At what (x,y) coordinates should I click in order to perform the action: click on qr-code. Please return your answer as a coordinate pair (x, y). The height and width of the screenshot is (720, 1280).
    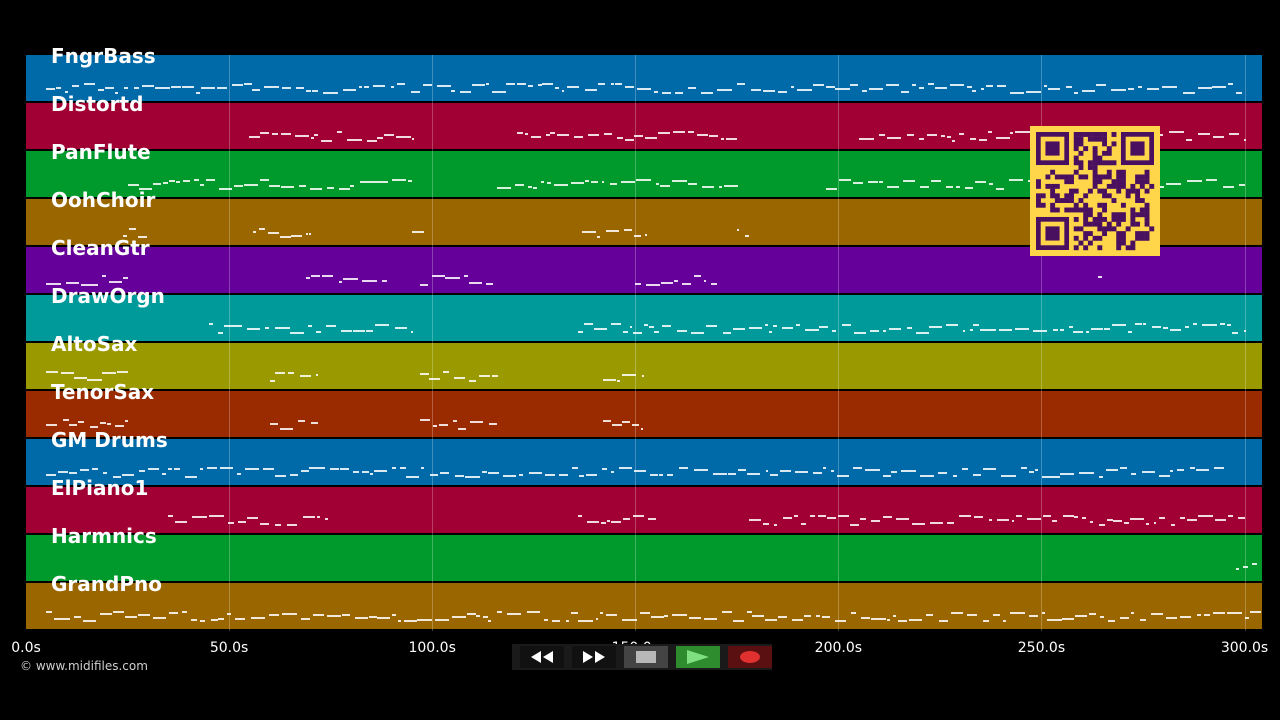
    Looking at the image, I should click on (1095, 191).